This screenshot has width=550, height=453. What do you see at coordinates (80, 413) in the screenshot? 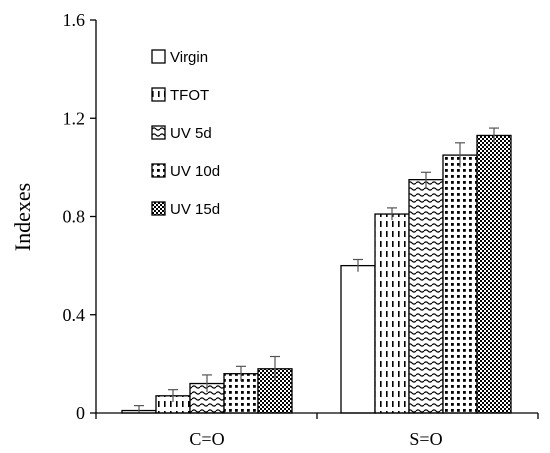
I see `y-tick-label: 0` at bounding box center [80, 413].